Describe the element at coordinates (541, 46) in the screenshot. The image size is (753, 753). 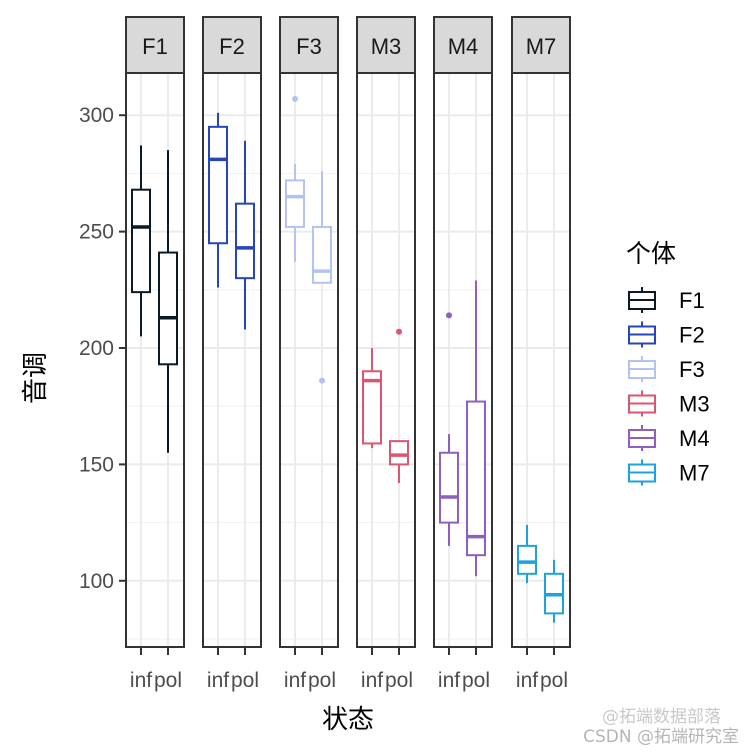
I see `facet-strip-label: M7` at that location.